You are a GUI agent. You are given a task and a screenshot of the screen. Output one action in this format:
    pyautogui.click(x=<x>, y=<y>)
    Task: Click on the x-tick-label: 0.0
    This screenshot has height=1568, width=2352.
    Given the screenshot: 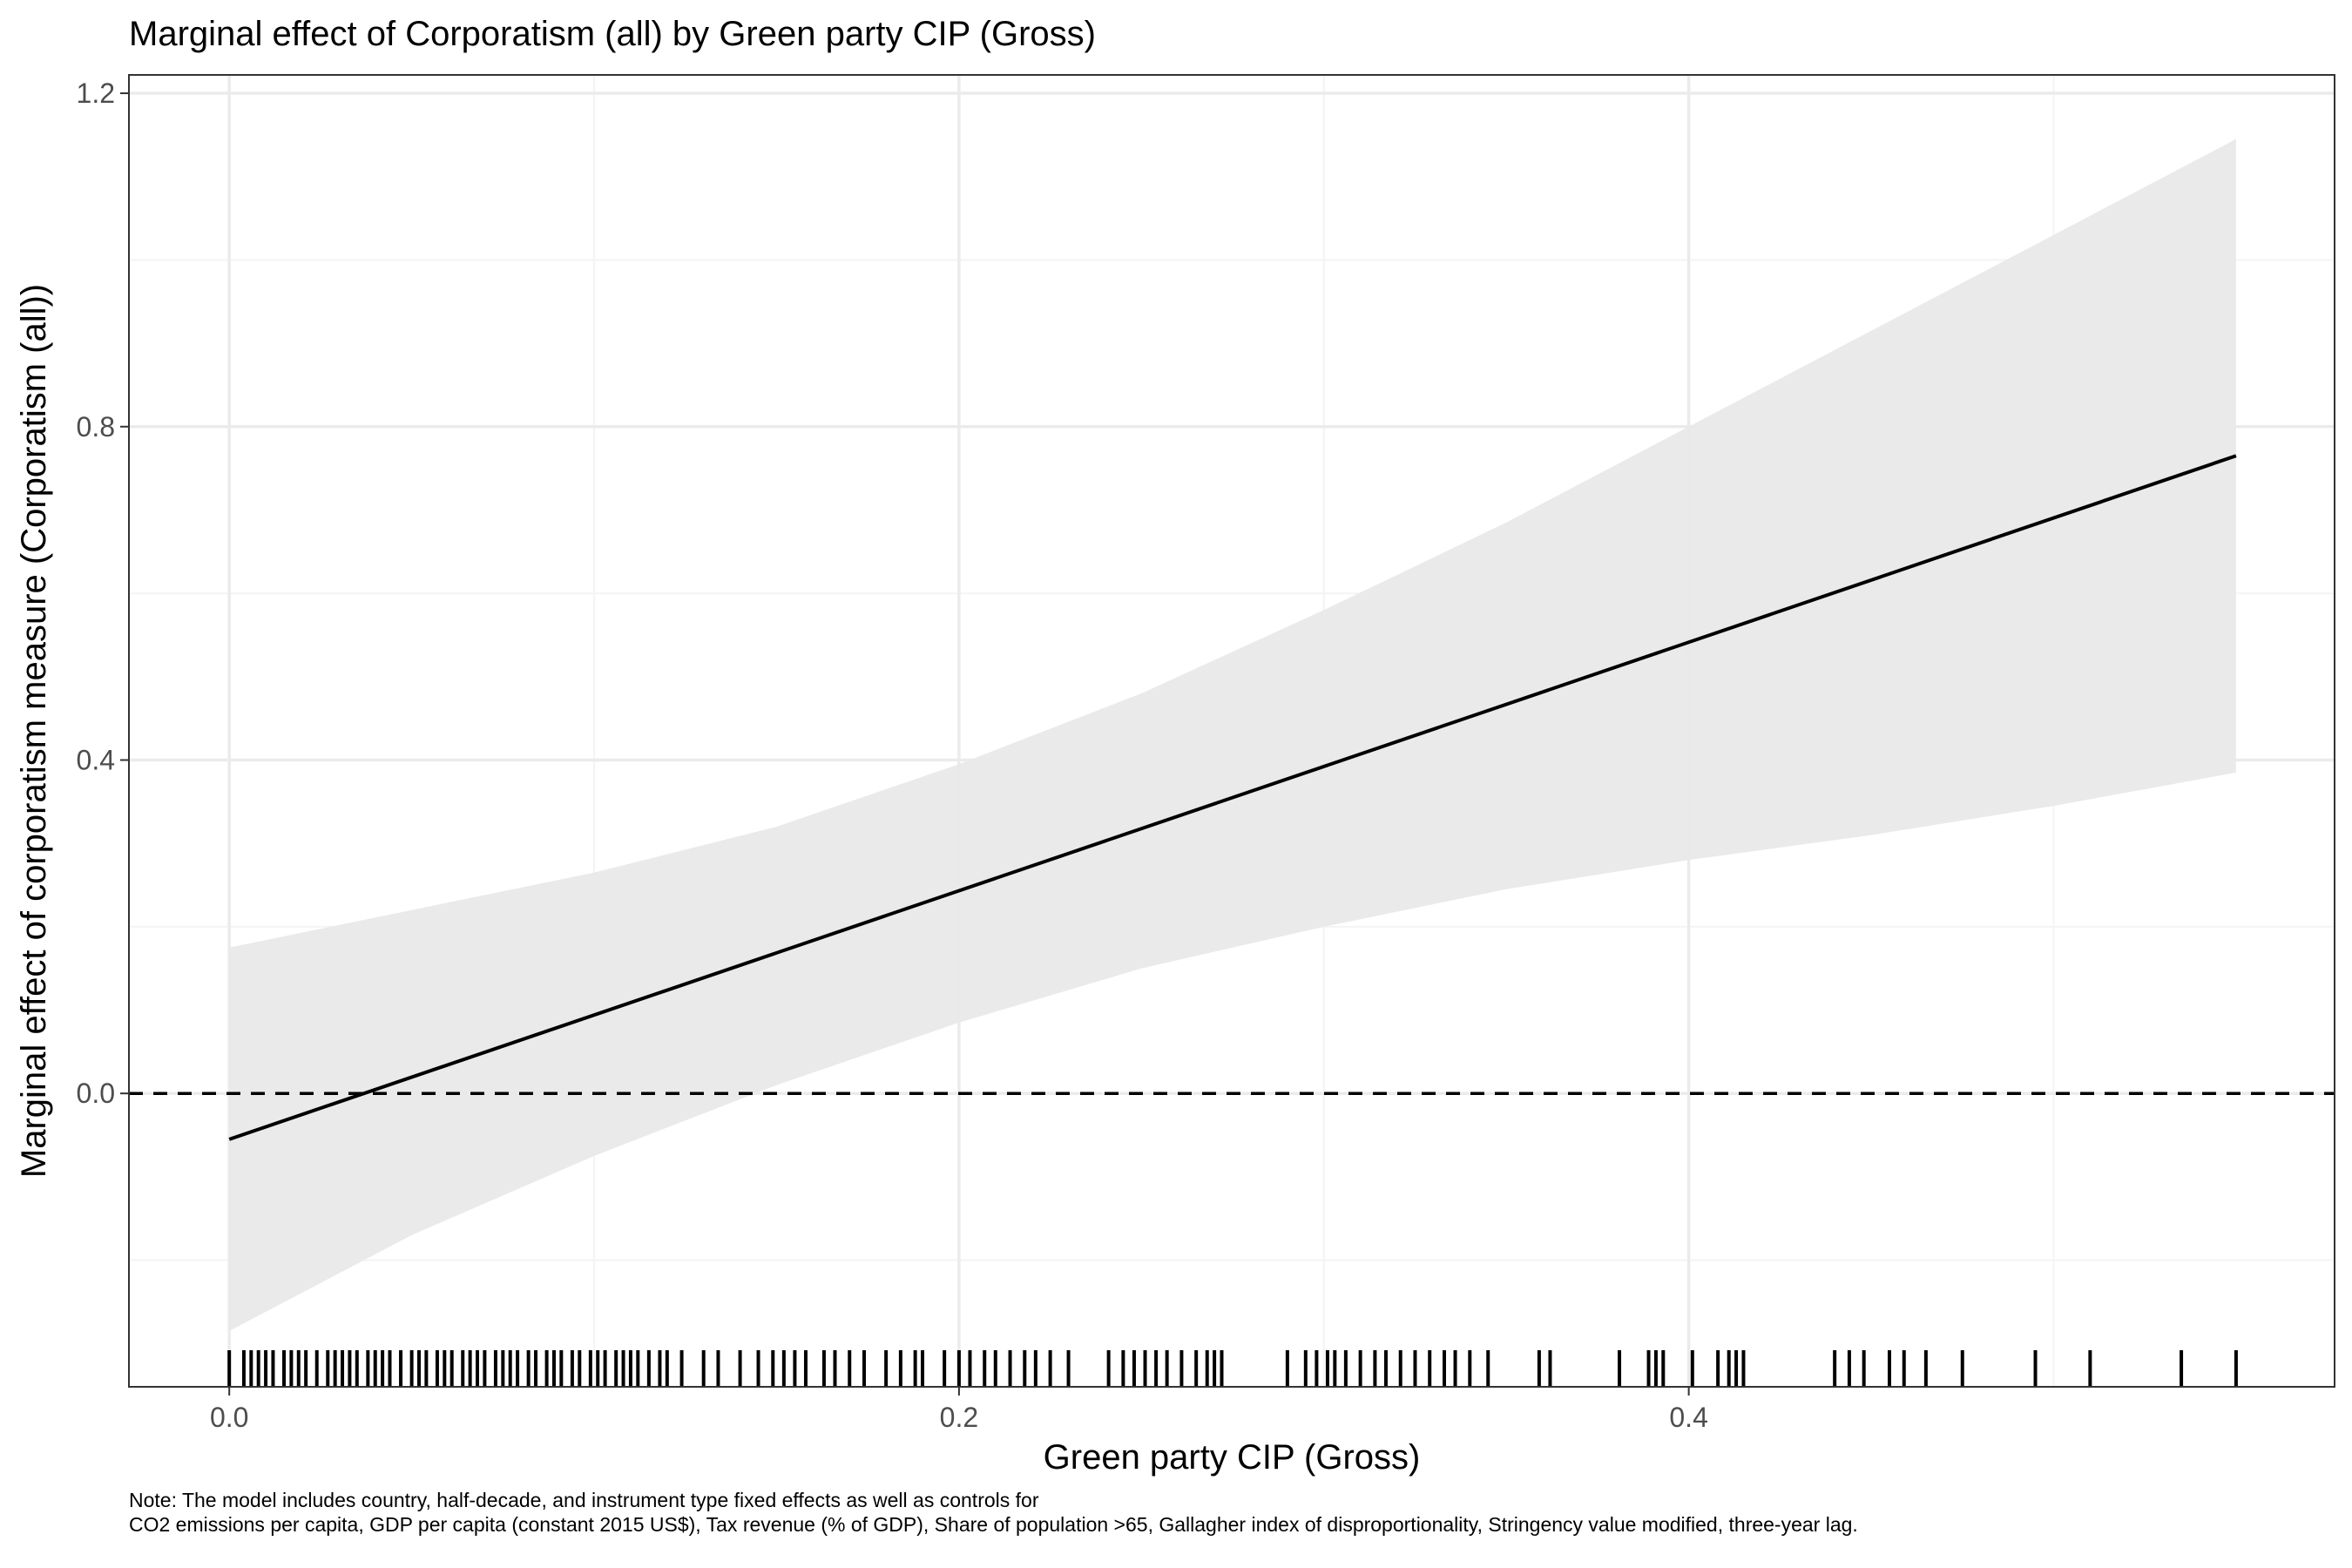 What is the action you would take?
    pyautogui.click(x=229, y=1418)
    